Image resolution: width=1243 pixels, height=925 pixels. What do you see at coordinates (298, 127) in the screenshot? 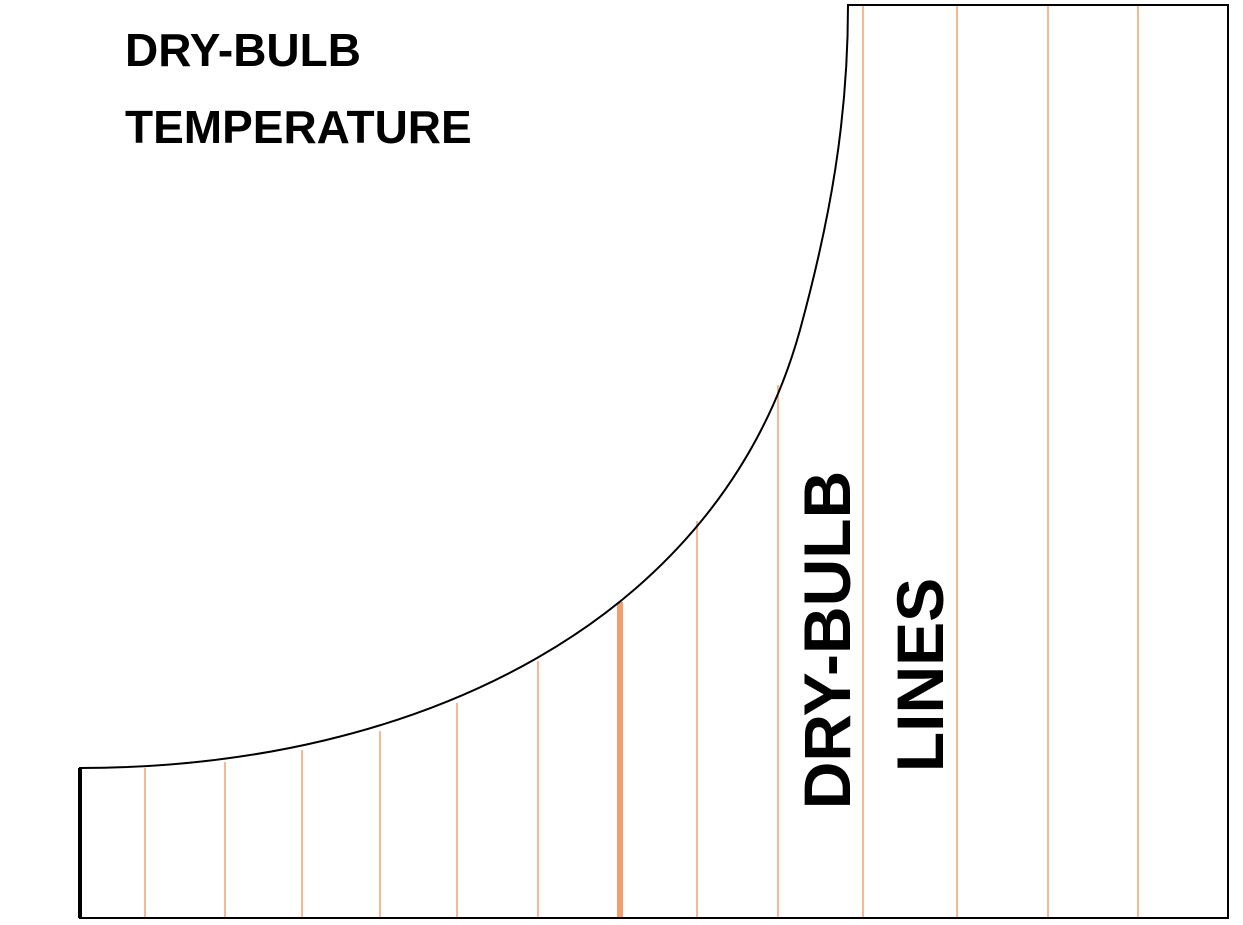
I see `title-line: TEMPERATURE` at bounding box center [298, 127].